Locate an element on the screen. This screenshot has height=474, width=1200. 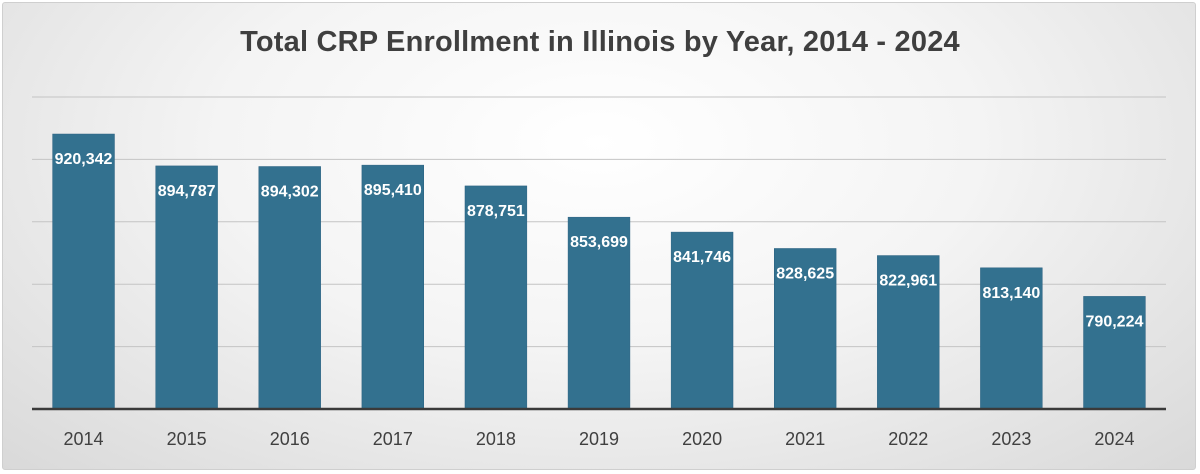
data-label-2014: 920,342 is located at coordinates (84, 159).